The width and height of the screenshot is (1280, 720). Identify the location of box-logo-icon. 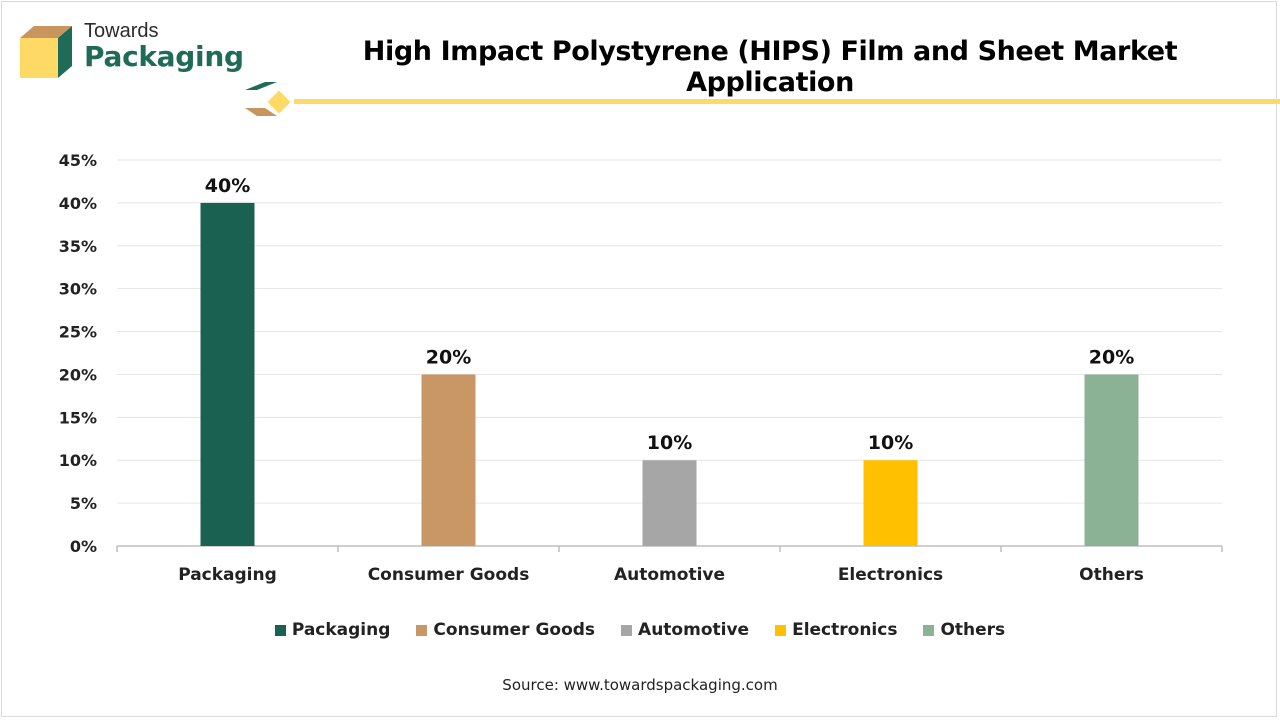
(46, 52).